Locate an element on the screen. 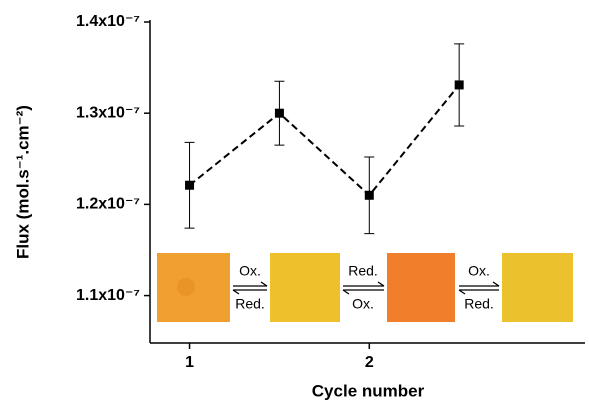 This screenshot has width=589, height=406. x-tick-label: 2 is located at coordinates (369, 362).